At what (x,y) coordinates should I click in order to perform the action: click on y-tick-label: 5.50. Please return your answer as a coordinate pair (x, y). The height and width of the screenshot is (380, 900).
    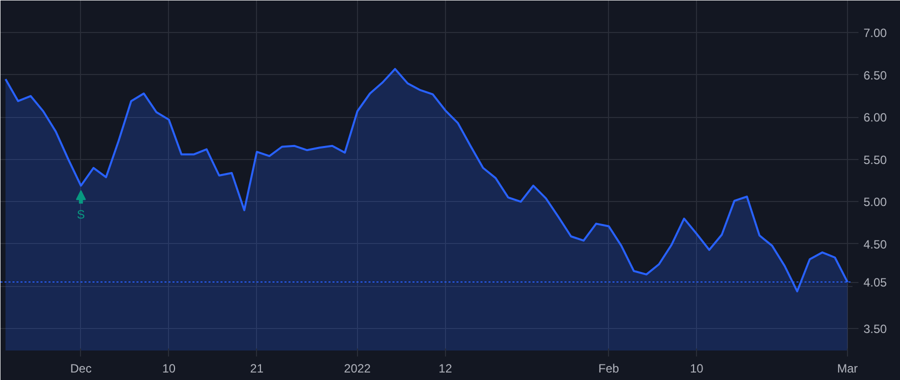
    Looking at the image, I should click on (876, 159).